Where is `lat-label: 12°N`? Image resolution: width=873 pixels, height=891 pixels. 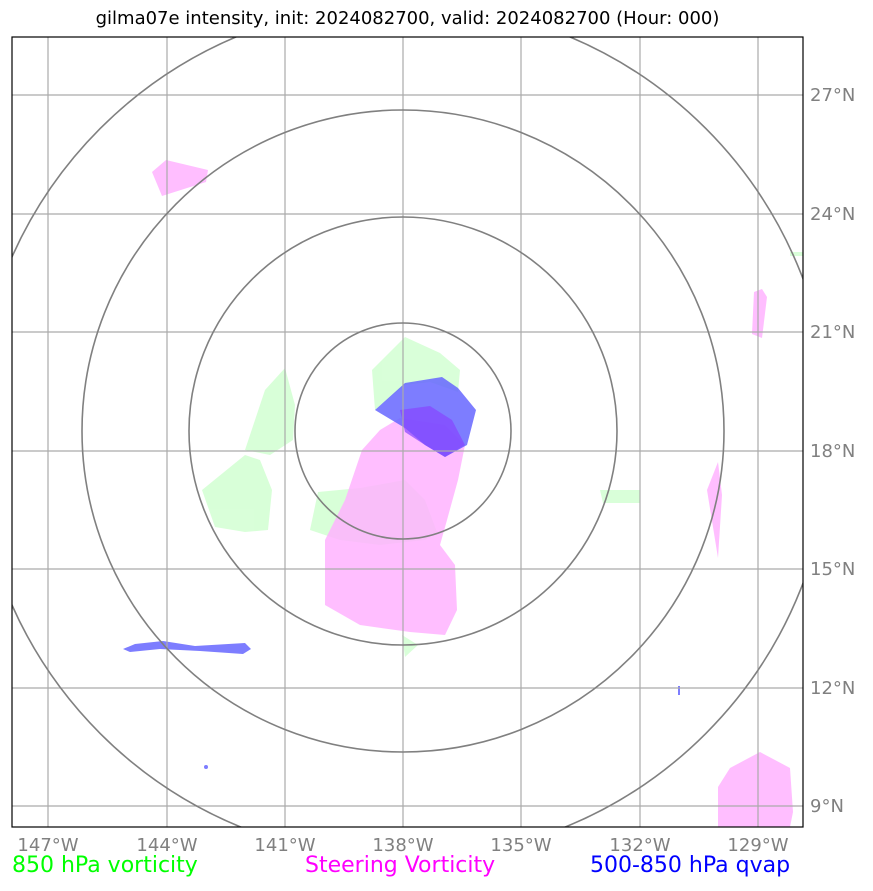 lat-label: 12°N is located at coordinates (832, 688).